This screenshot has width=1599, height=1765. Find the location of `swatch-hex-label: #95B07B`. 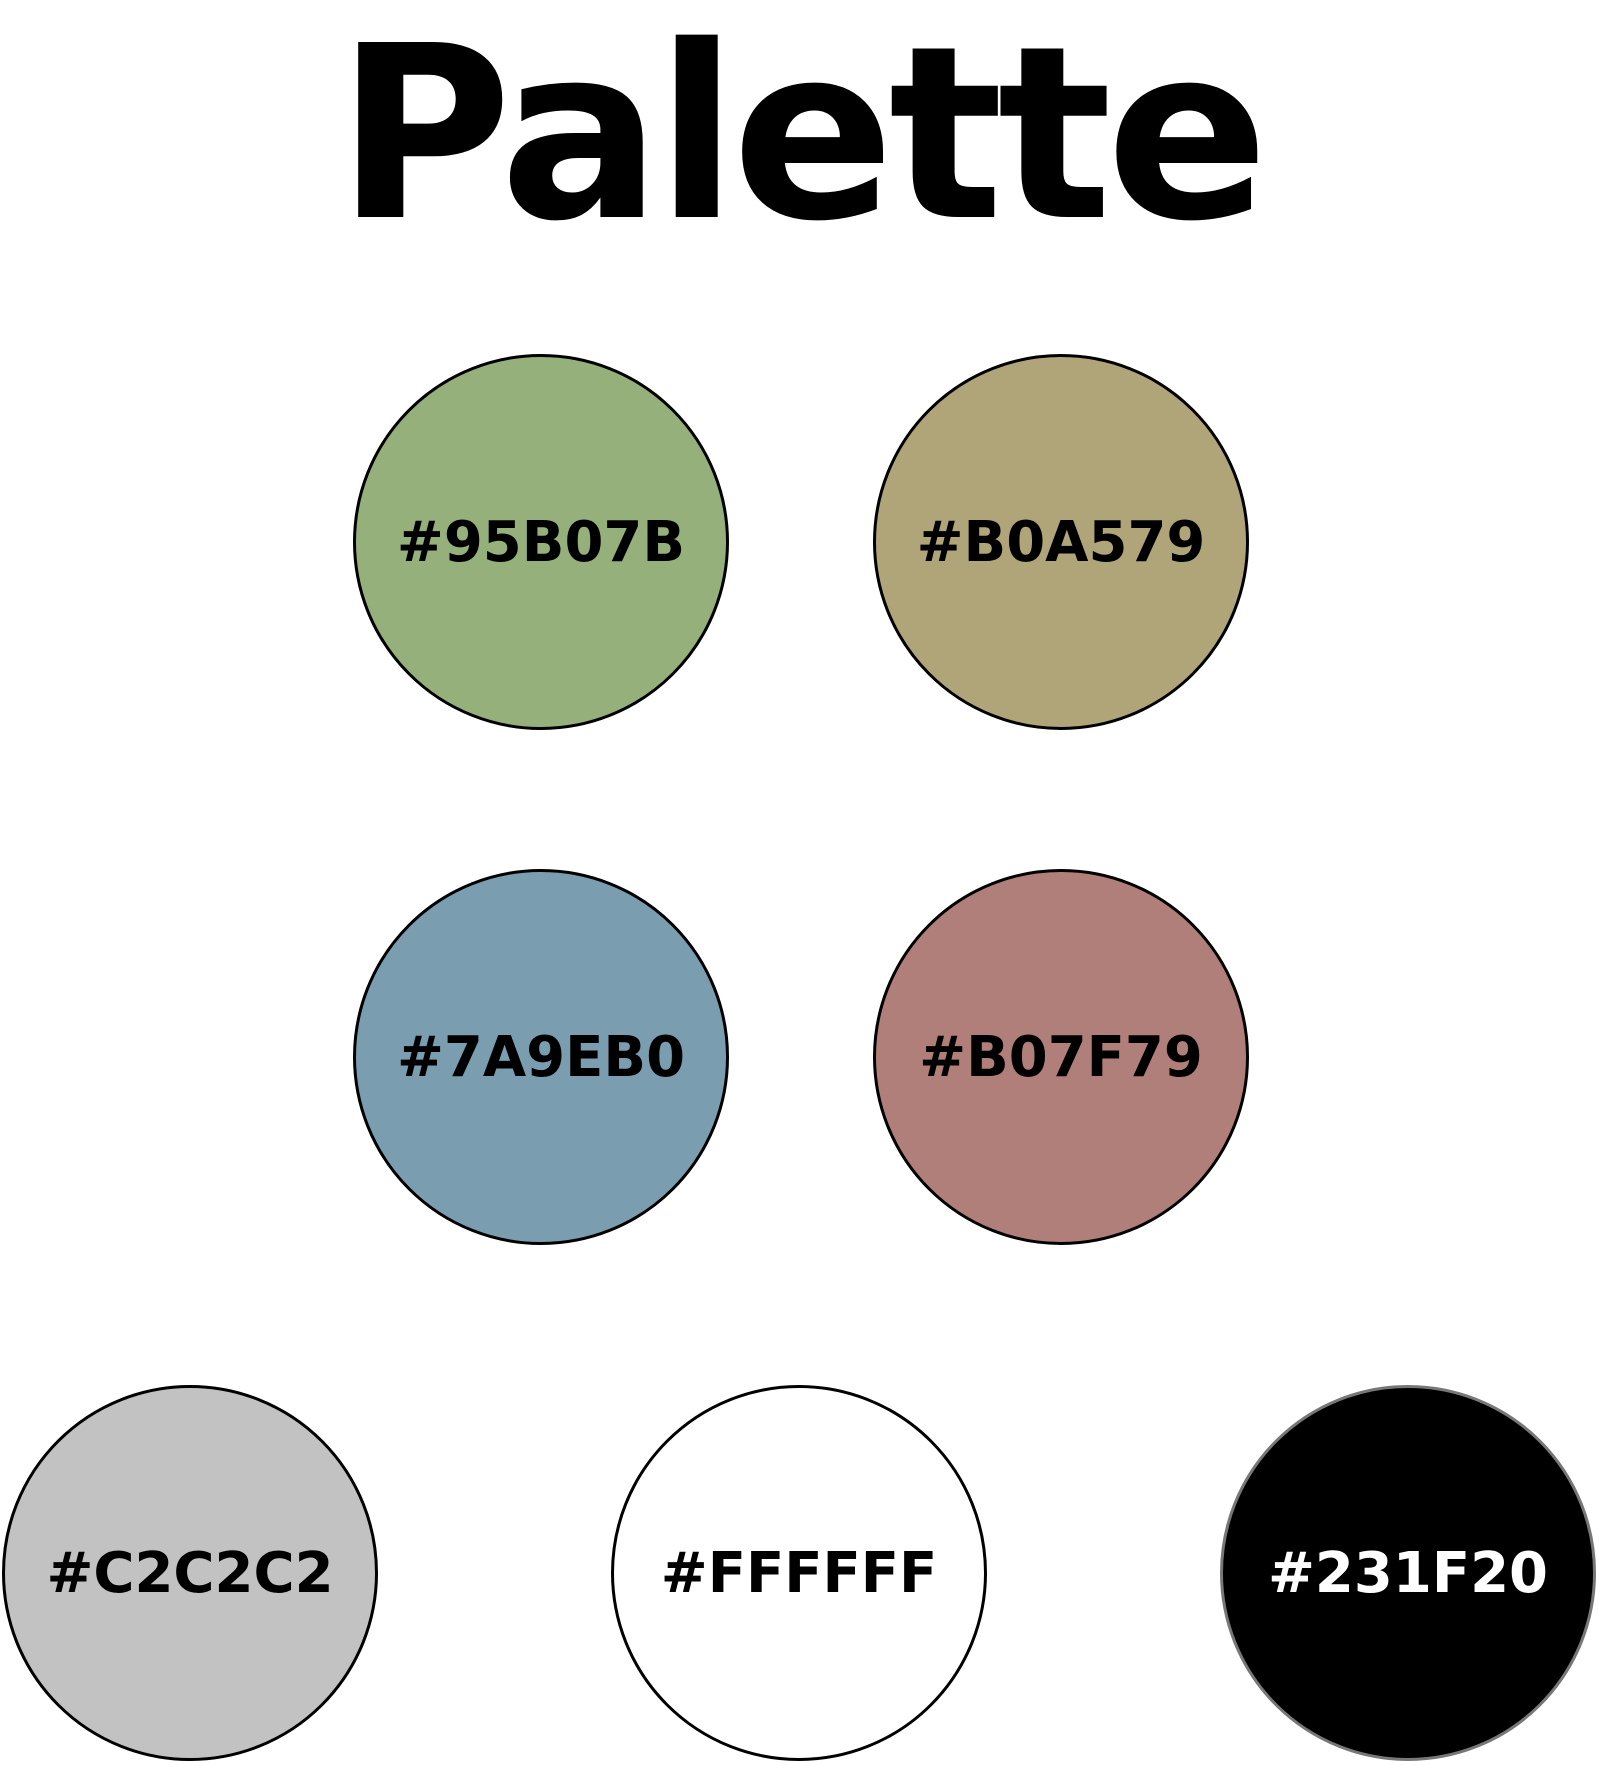

swatch-hex-label: #95B07B is located at coordinates (541, 542).